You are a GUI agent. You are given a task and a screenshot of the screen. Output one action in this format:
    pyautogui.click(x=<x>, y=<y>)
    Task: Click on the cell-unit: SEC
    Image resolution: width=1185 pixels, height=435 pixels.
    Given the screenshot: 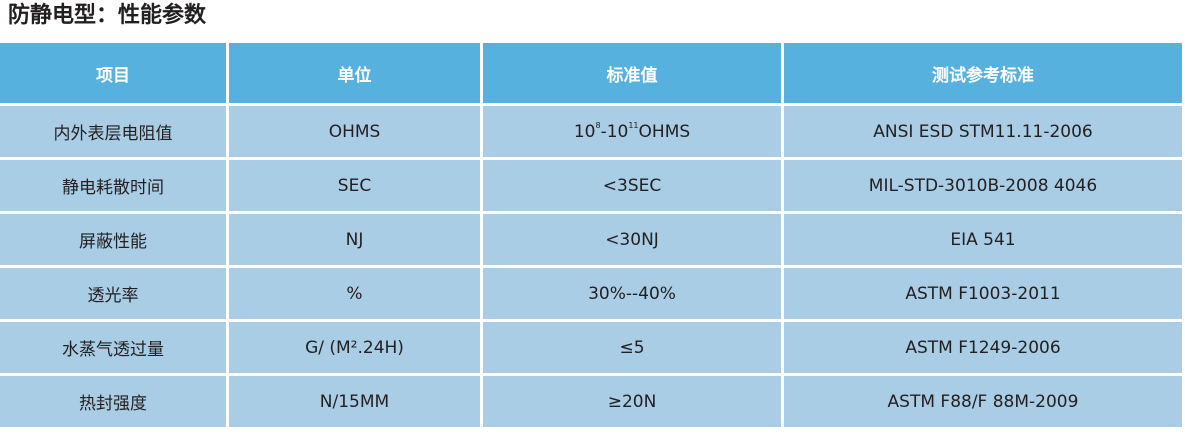 What is the action you would take?
    pyautogui.click(x=354, y=185)
    